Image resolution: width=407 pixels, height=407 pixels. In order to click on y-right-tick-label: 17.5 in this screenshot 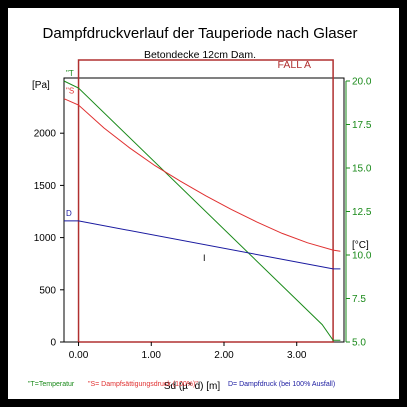, I will do `click(362, 125)`.